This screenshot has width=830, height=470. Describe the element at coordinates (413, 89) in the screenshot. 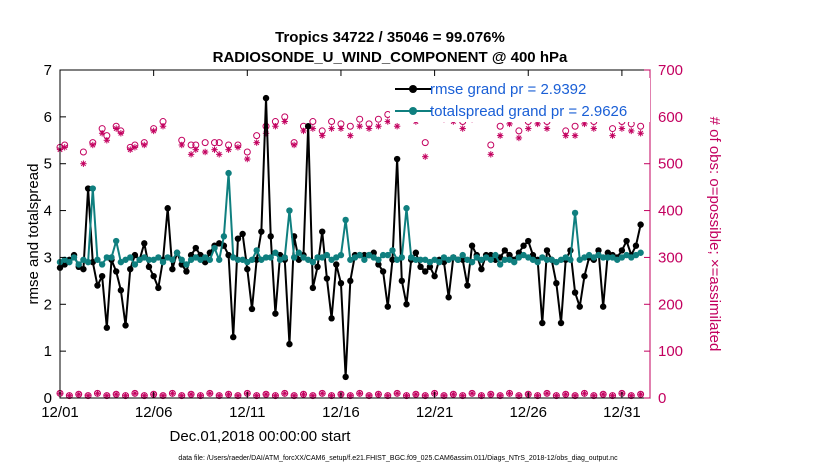

I see `legend-rmse-marker` at that location.